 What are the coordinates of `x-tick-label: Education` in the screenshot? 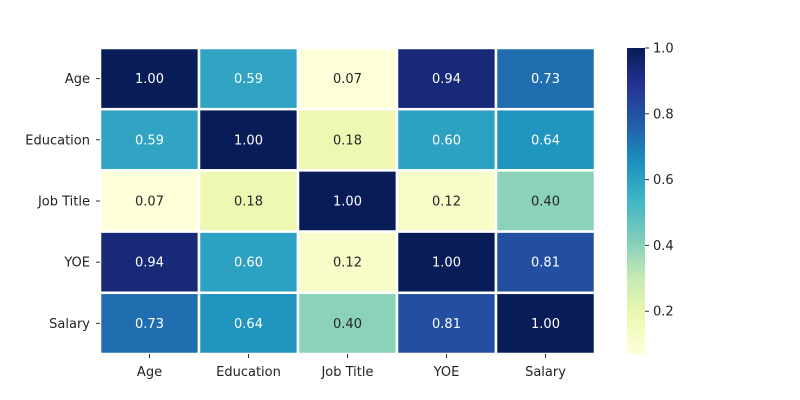 It's located at (248, 372).